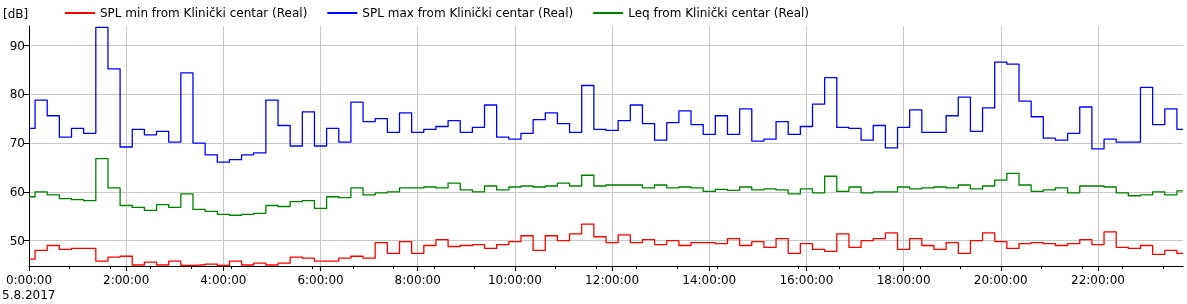 This screenshot has height=304, width=1187. I want to click on y-tick-label: 60, so click(17, 191).